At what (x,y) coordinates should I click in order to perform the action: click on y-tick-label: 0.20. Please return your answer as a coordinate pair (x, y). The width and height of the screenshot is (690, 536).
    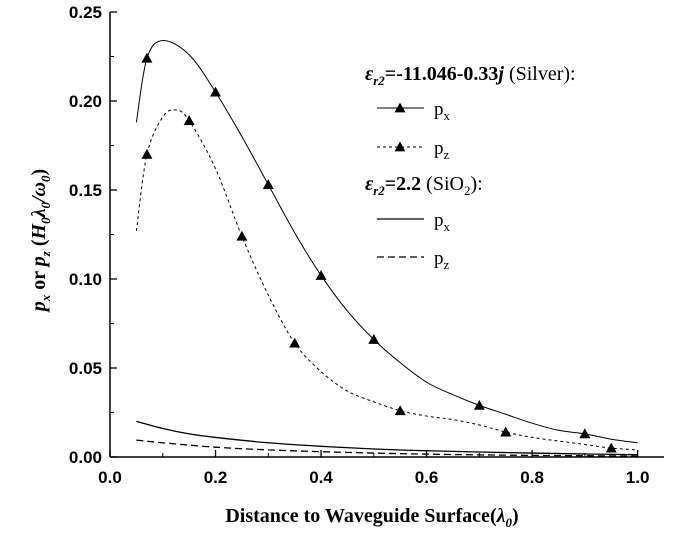
    Looking at the image, I should click on (85, 101).